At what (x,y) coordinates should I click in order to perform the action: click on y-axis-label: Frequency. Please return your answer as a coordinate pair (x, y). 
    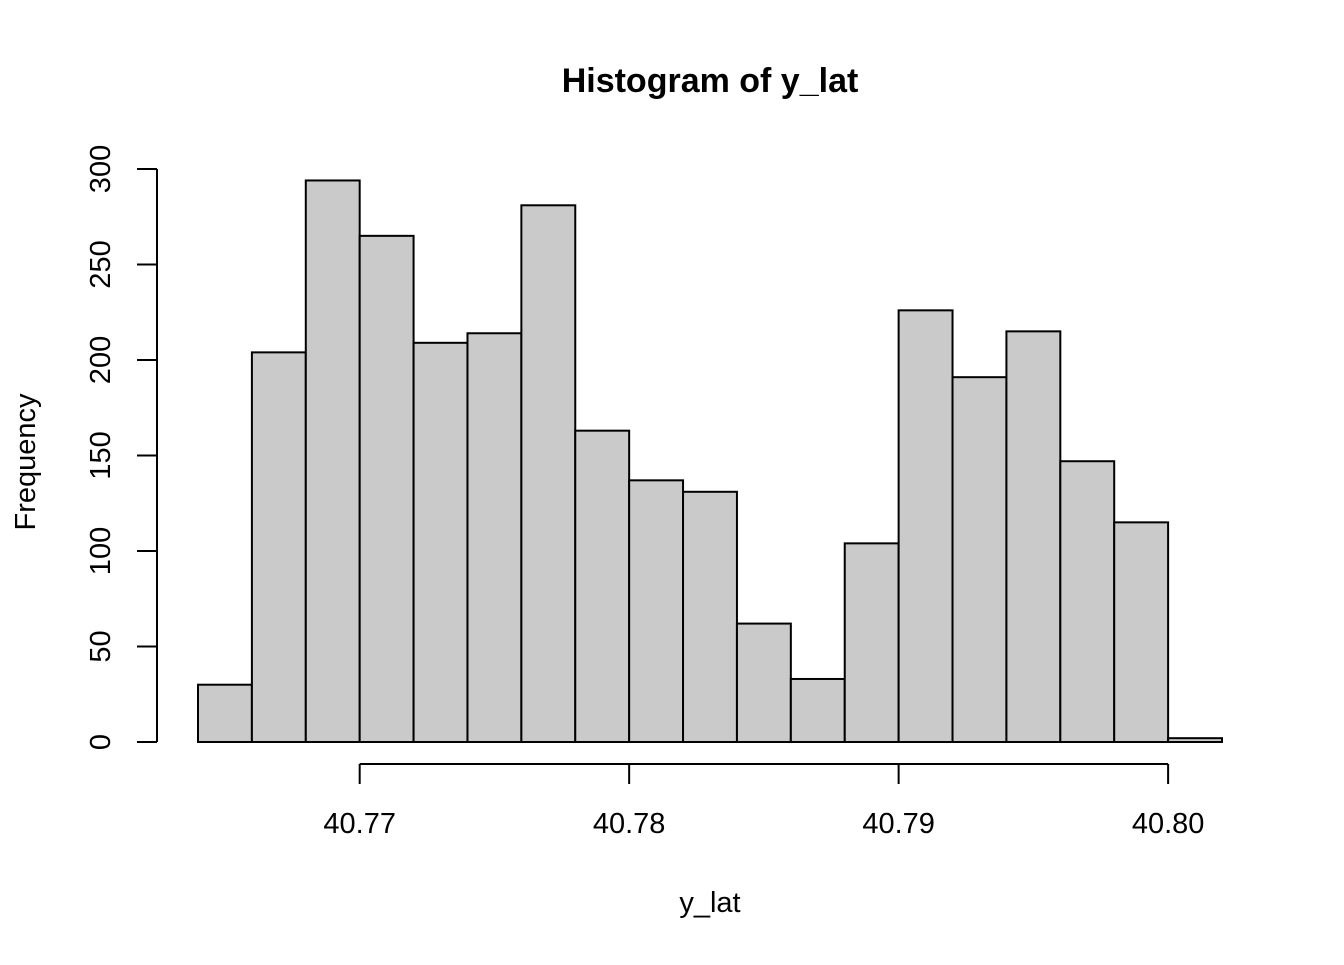
    Looking at the image, I should click on (26, 462).